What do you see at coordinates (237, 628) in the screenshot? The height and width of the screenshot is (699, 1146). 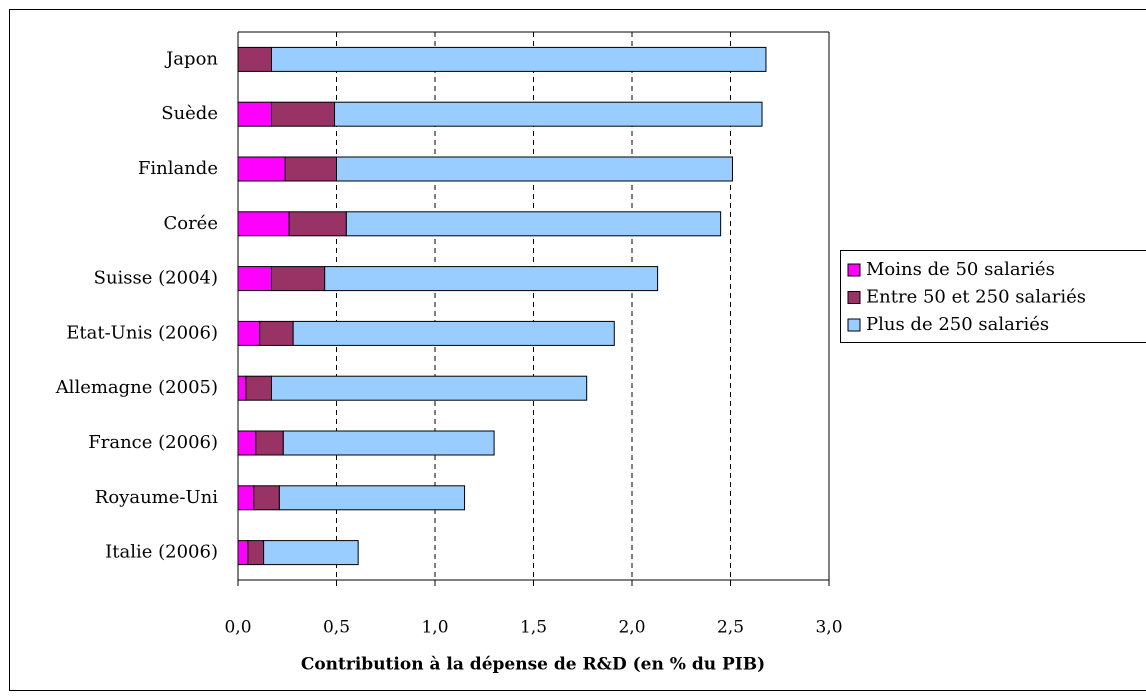 I see `x-tick-label: 0,0` at bounding box center [237, 628].